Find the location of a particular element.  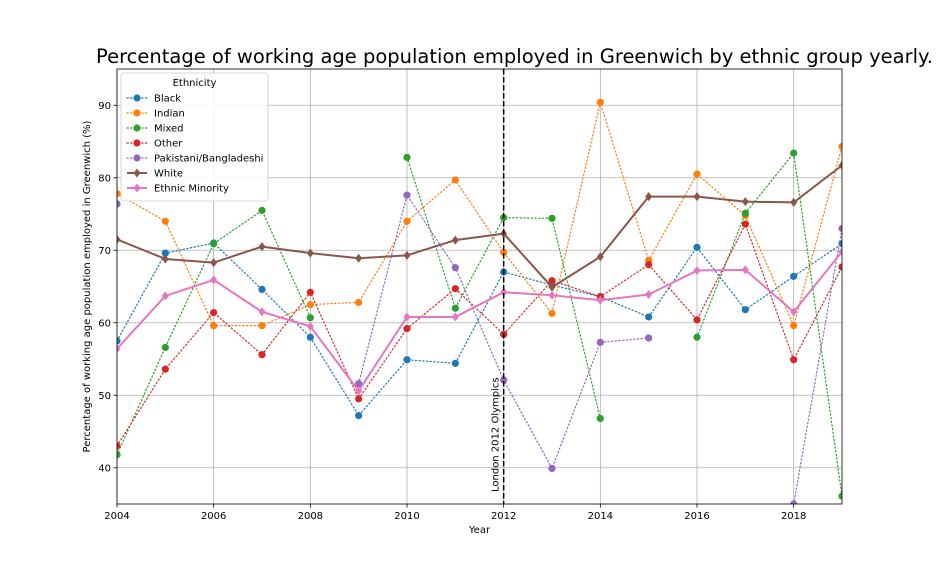

legend-item-ethnic-minority: Ethnic Minority is located at coordinates (178, 189).